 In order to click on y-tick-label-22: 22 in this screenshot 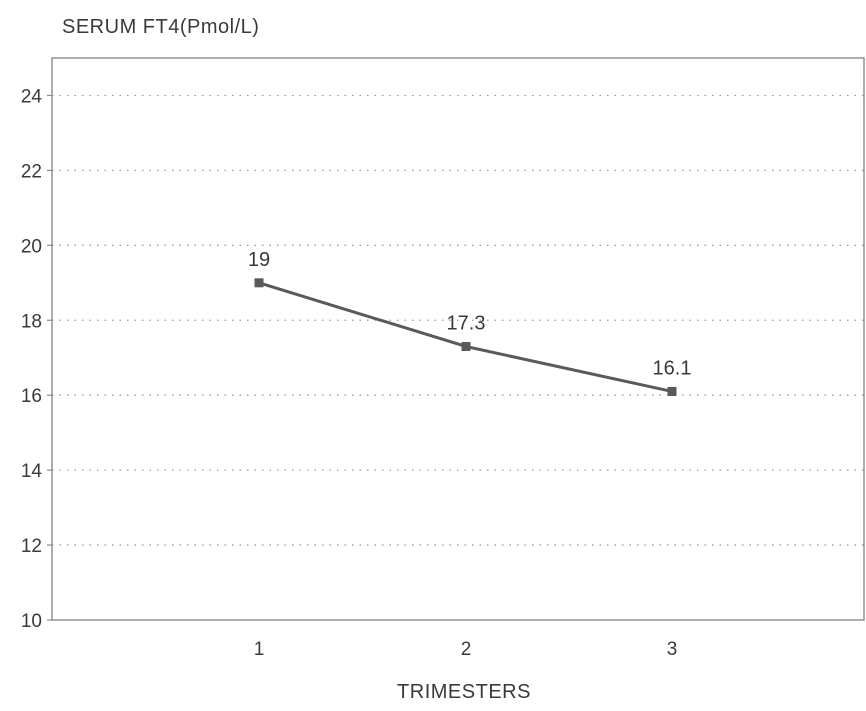, I will do `click(31, 171)`.